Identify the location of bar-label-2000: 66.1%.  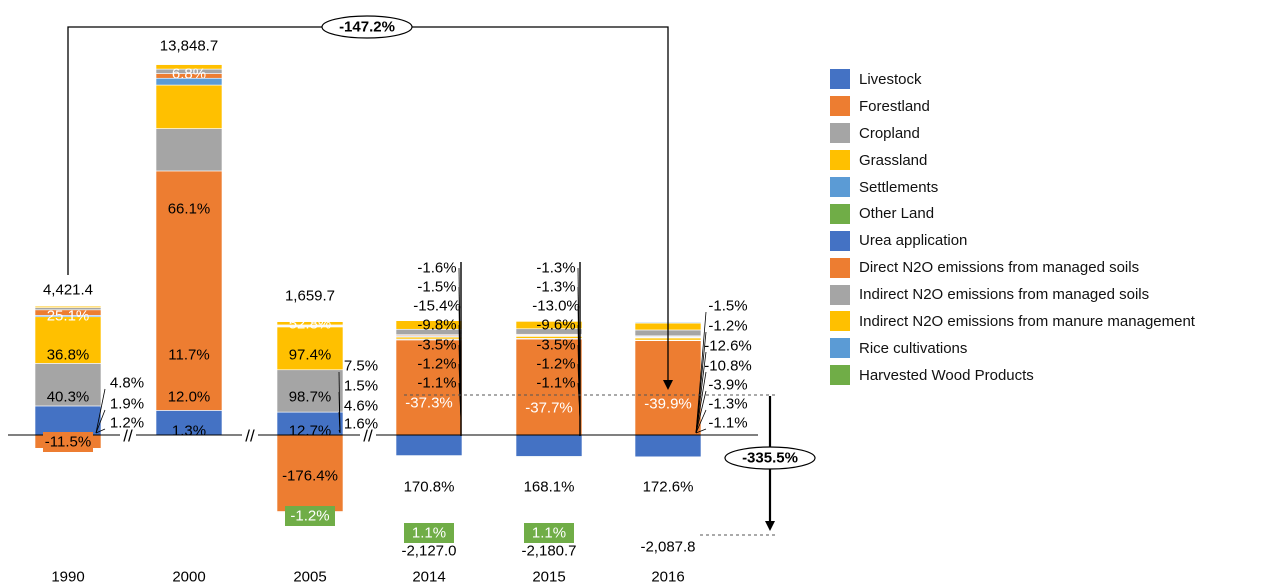
(189, 209).